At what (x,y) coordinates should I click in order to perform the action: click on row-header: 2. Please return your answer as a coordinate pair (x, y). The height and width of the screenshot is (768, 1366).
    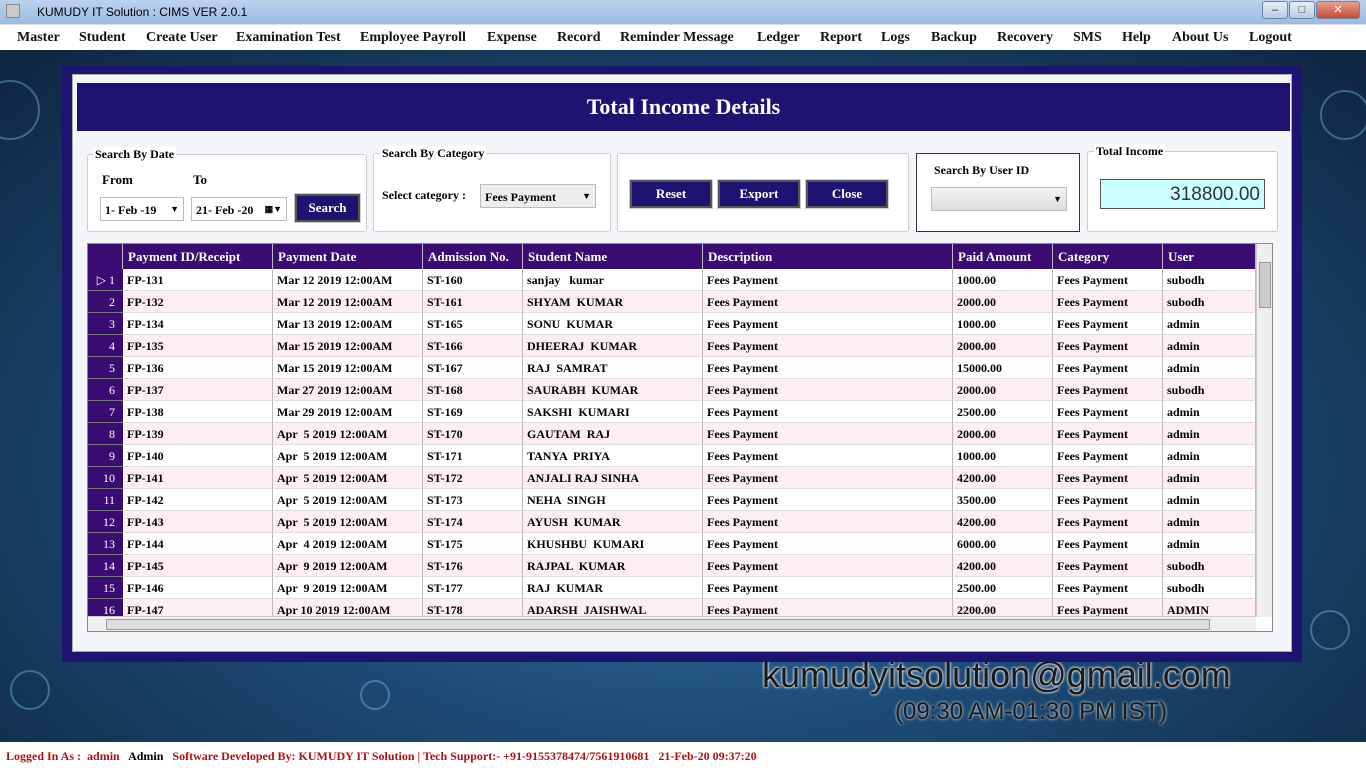
    Looking at the image, I should click on (105, 302).